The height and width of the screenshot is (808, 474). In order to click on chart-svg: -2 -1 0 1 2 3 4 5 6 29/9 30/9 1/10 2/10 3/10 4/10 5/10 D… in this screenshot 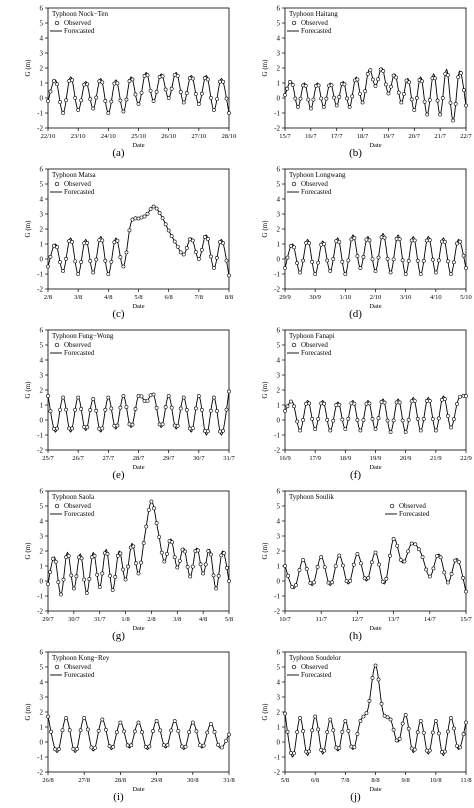, I will do `click(366, 238)`.